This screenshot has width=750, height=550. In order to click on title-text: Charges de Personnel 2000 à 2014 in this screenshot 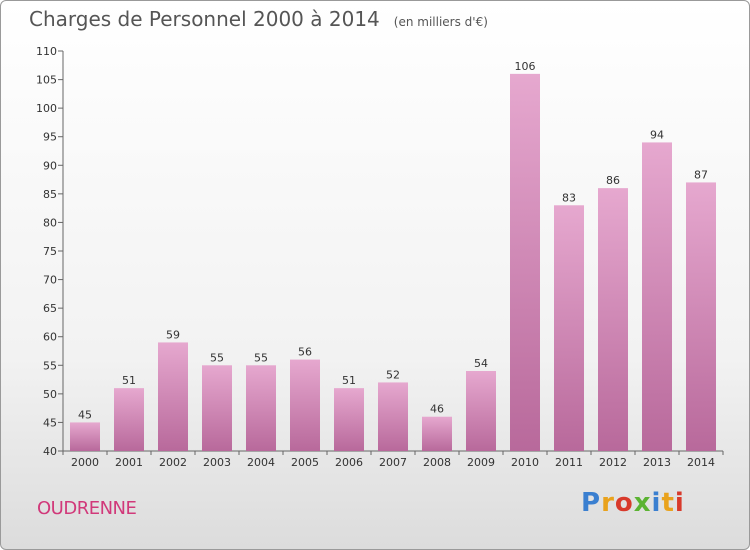, I will do `click(204, 19)`.